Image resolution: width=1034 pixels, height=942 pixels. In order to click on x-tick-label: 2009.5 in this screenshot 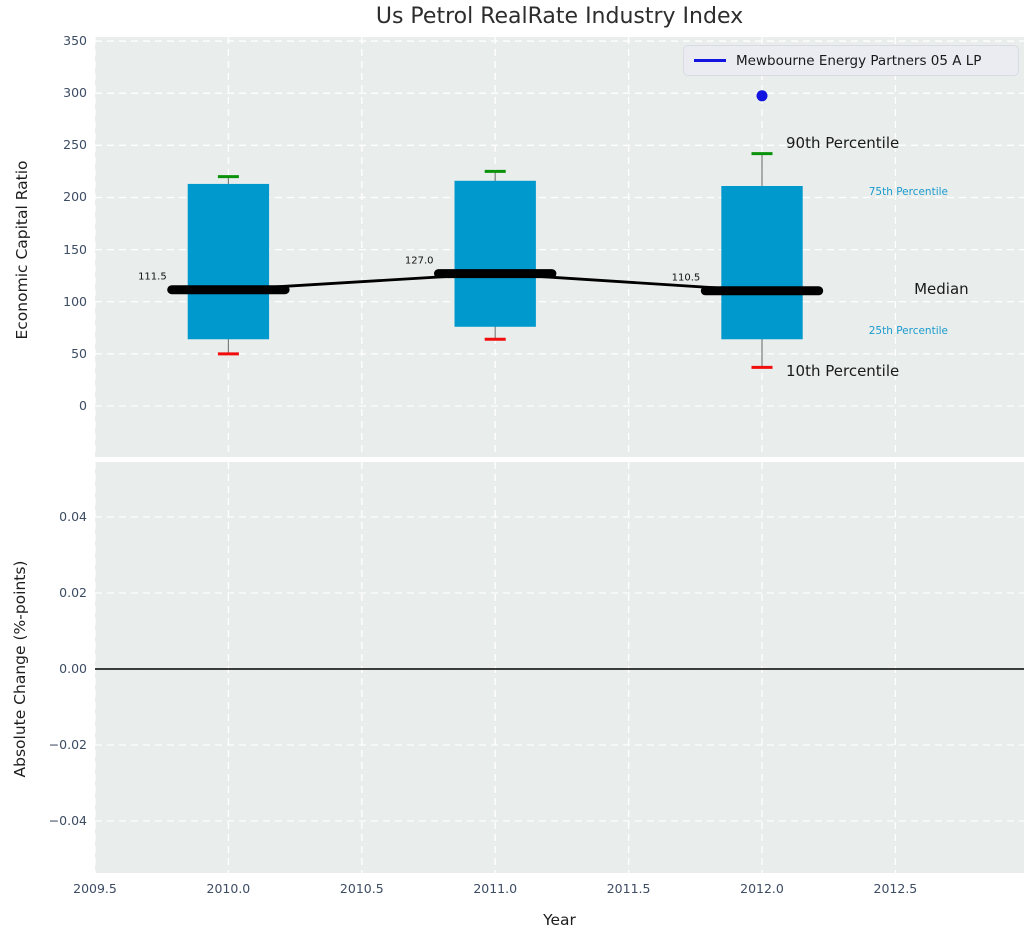, I will do `click(95, 888)`.